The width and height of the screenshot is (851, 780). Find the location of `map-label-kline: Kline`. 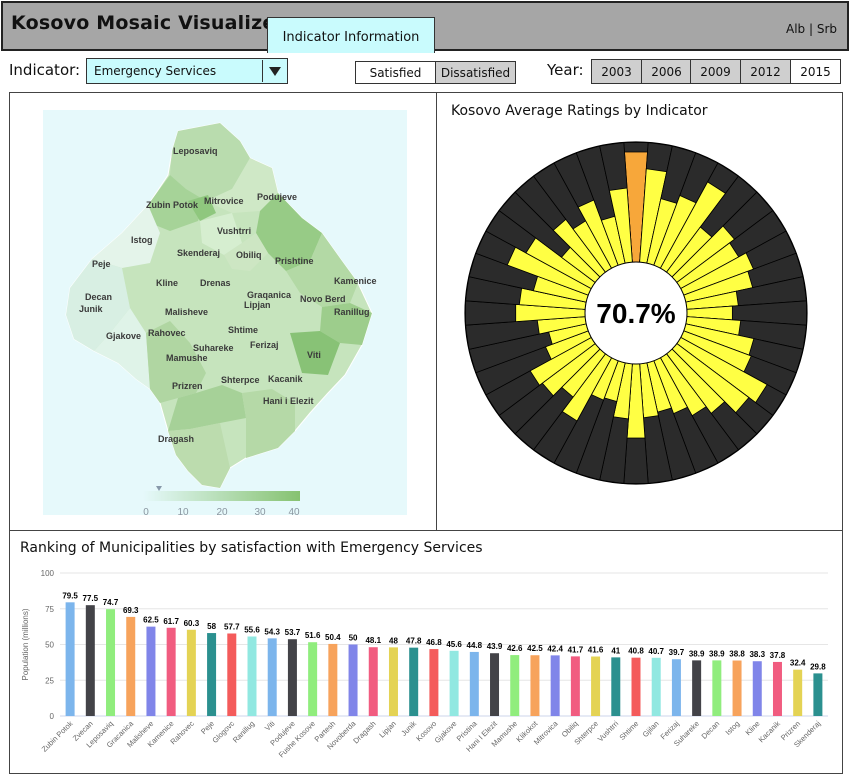

map-label-kline: Kline is located at coordinates (167, 283).